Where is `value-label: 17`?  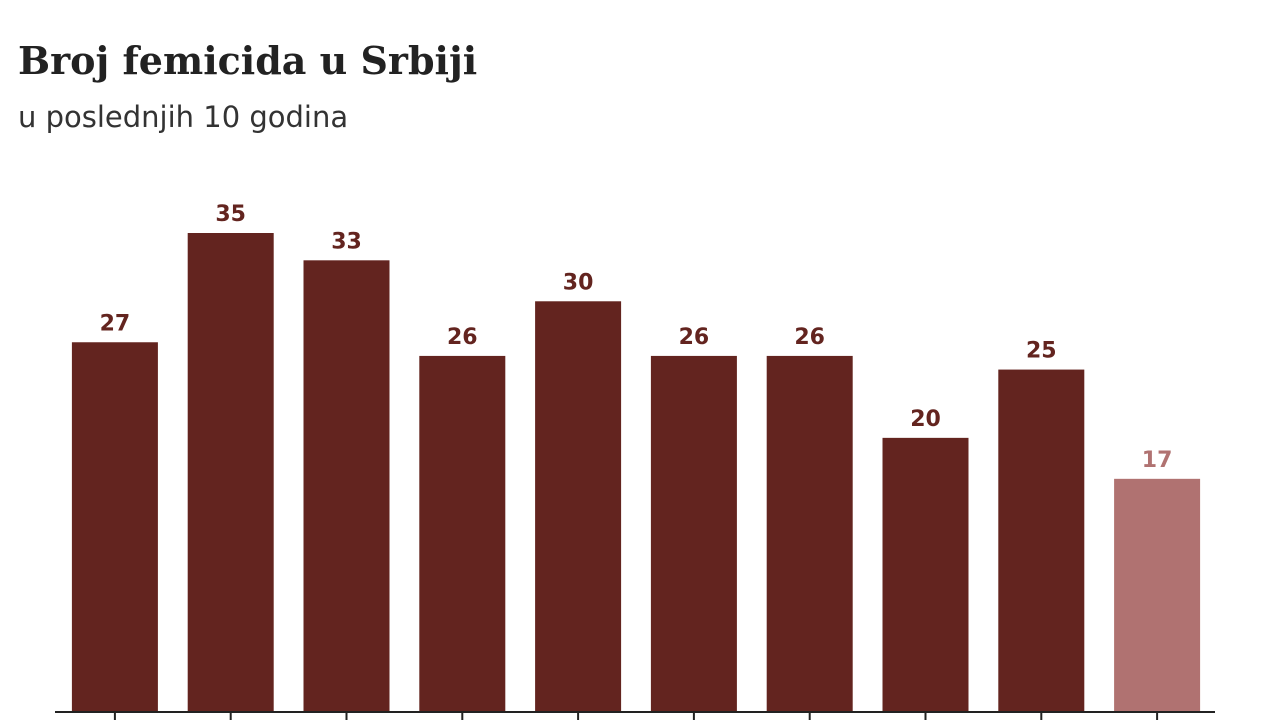 value-label: 17 is located at coordinates (1157, 460).